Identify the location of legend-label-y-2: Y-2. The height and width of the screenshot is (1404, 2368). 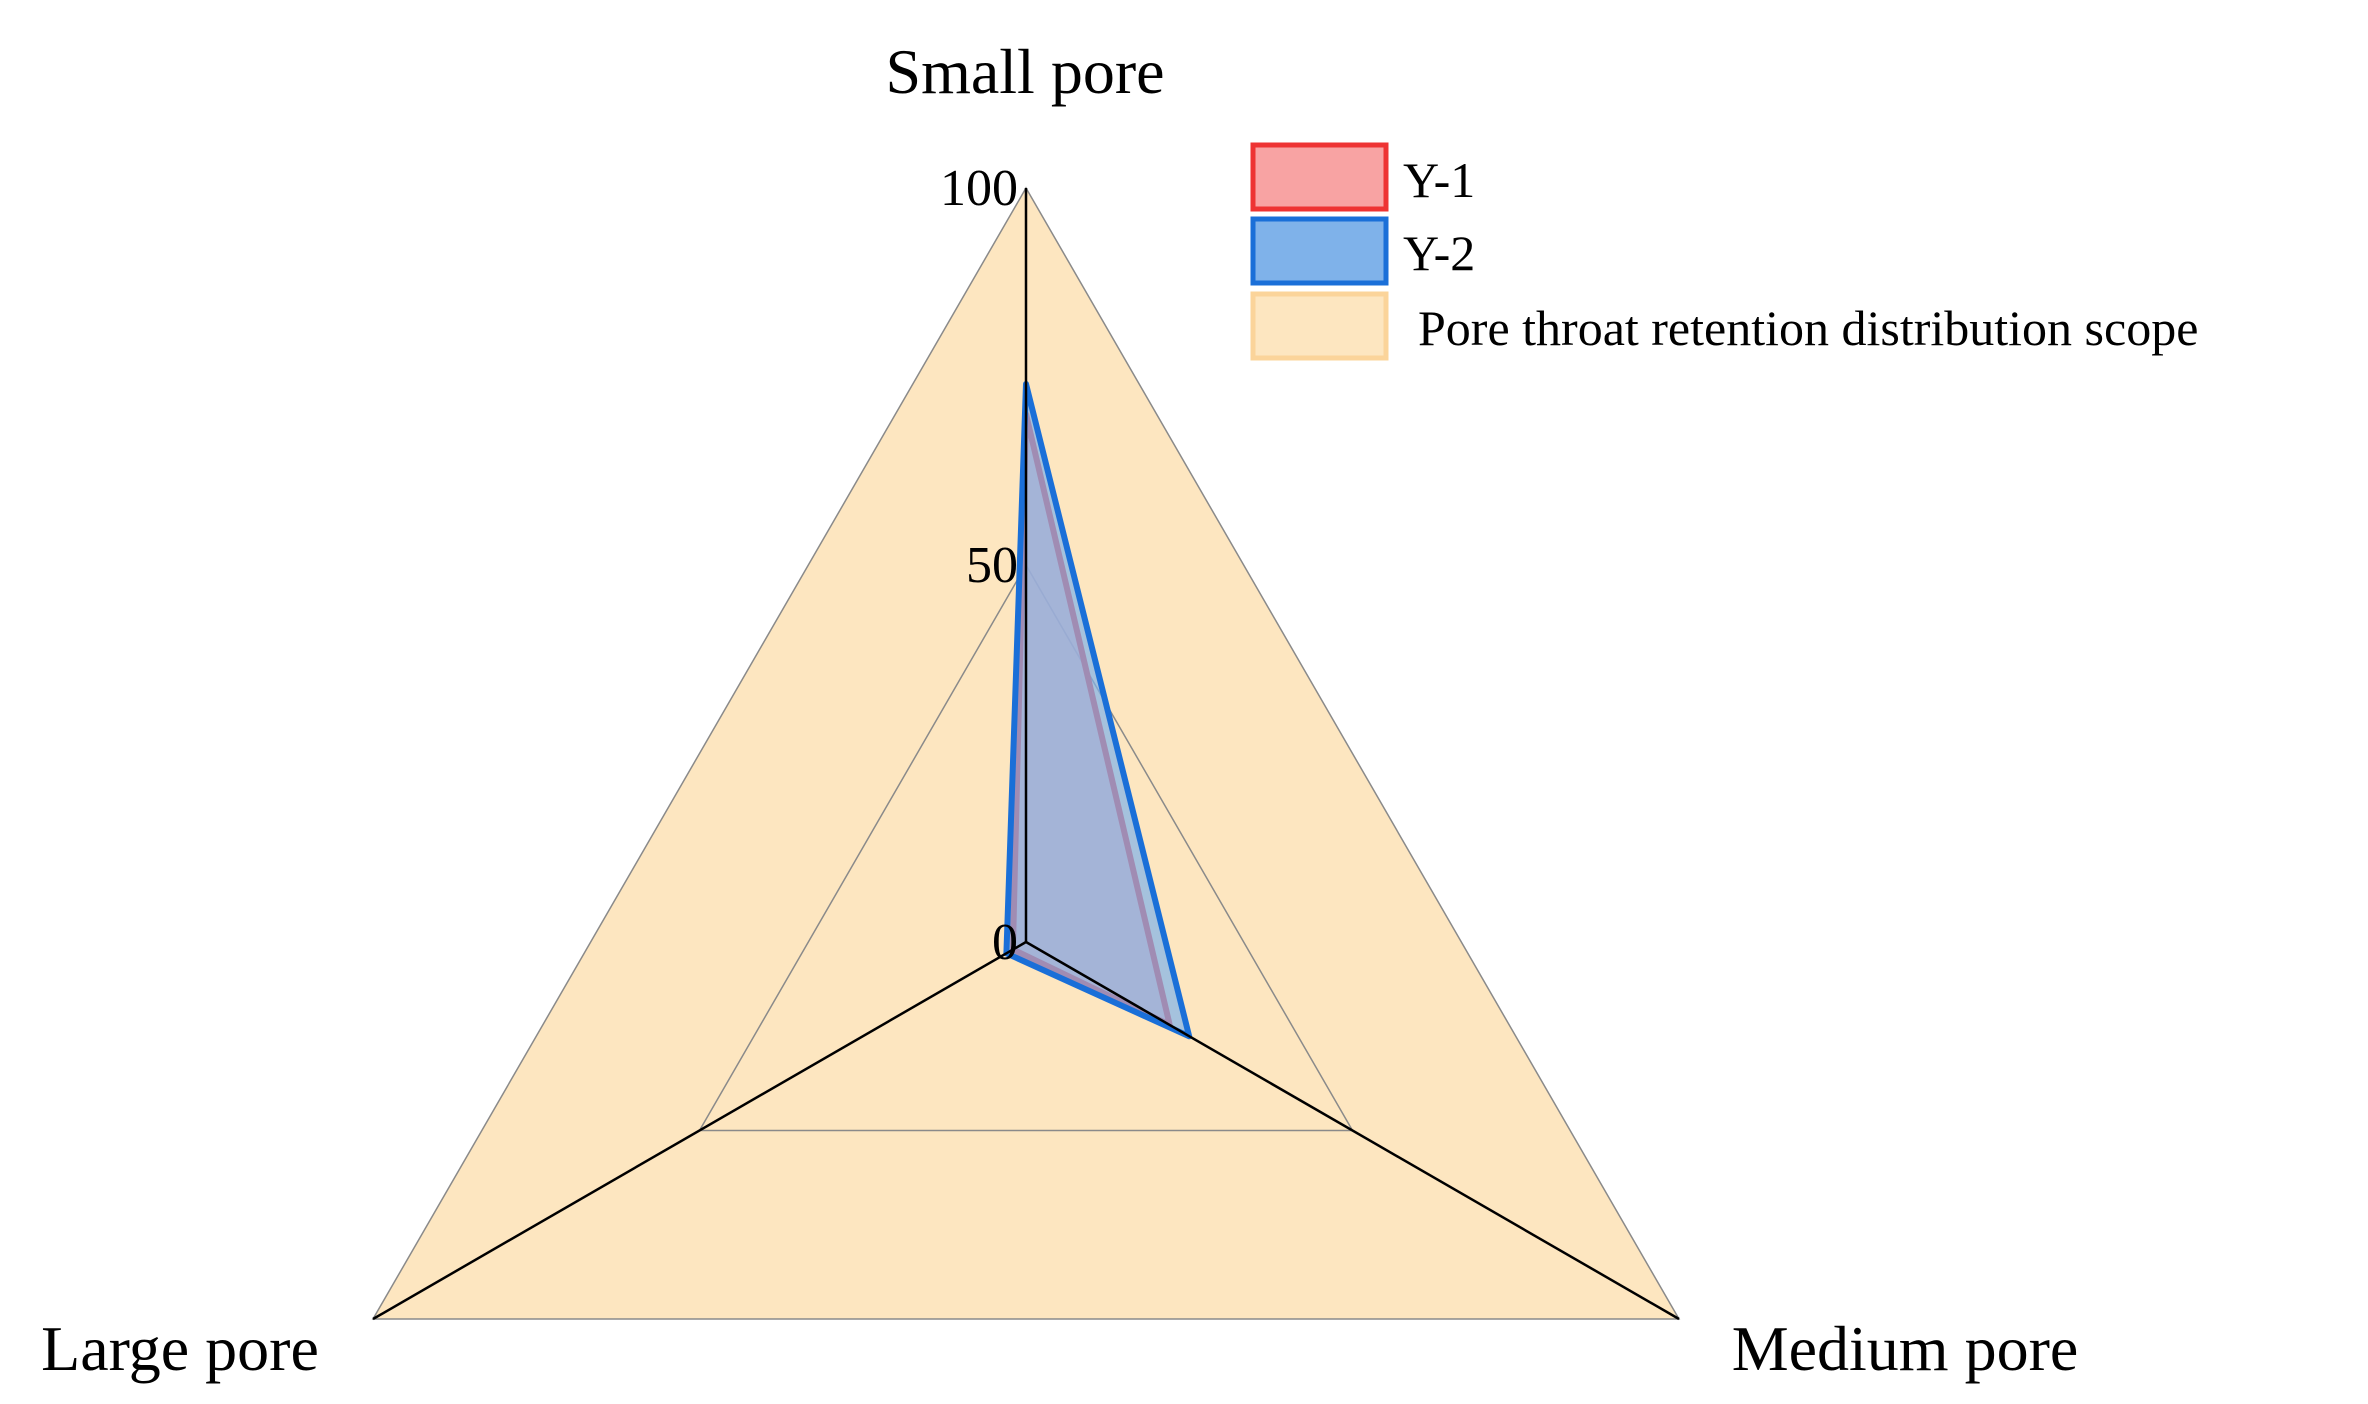
(1439, 253).